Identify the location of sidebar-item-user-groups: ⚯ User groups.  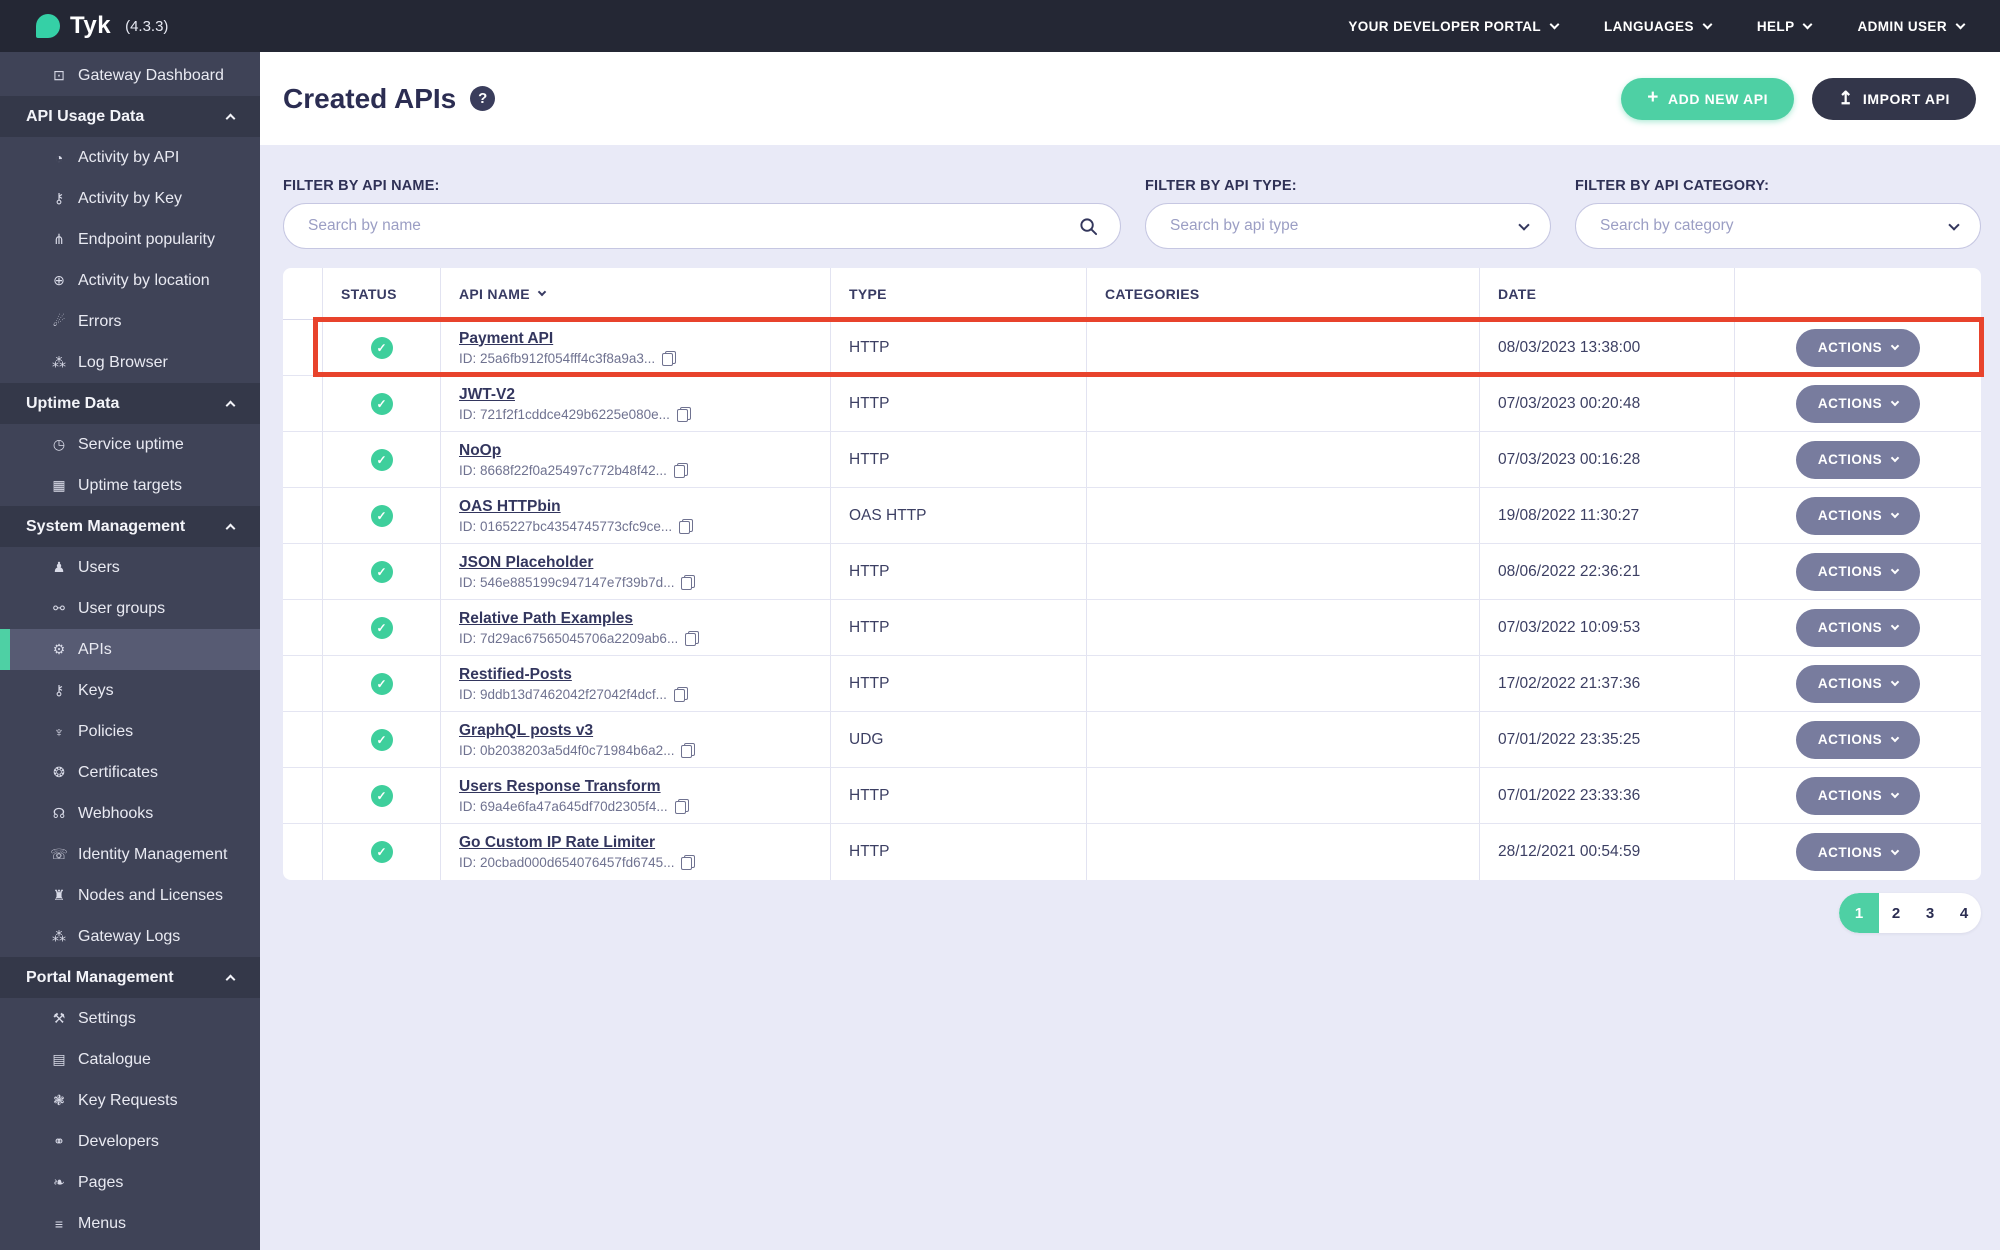
(130, 608).